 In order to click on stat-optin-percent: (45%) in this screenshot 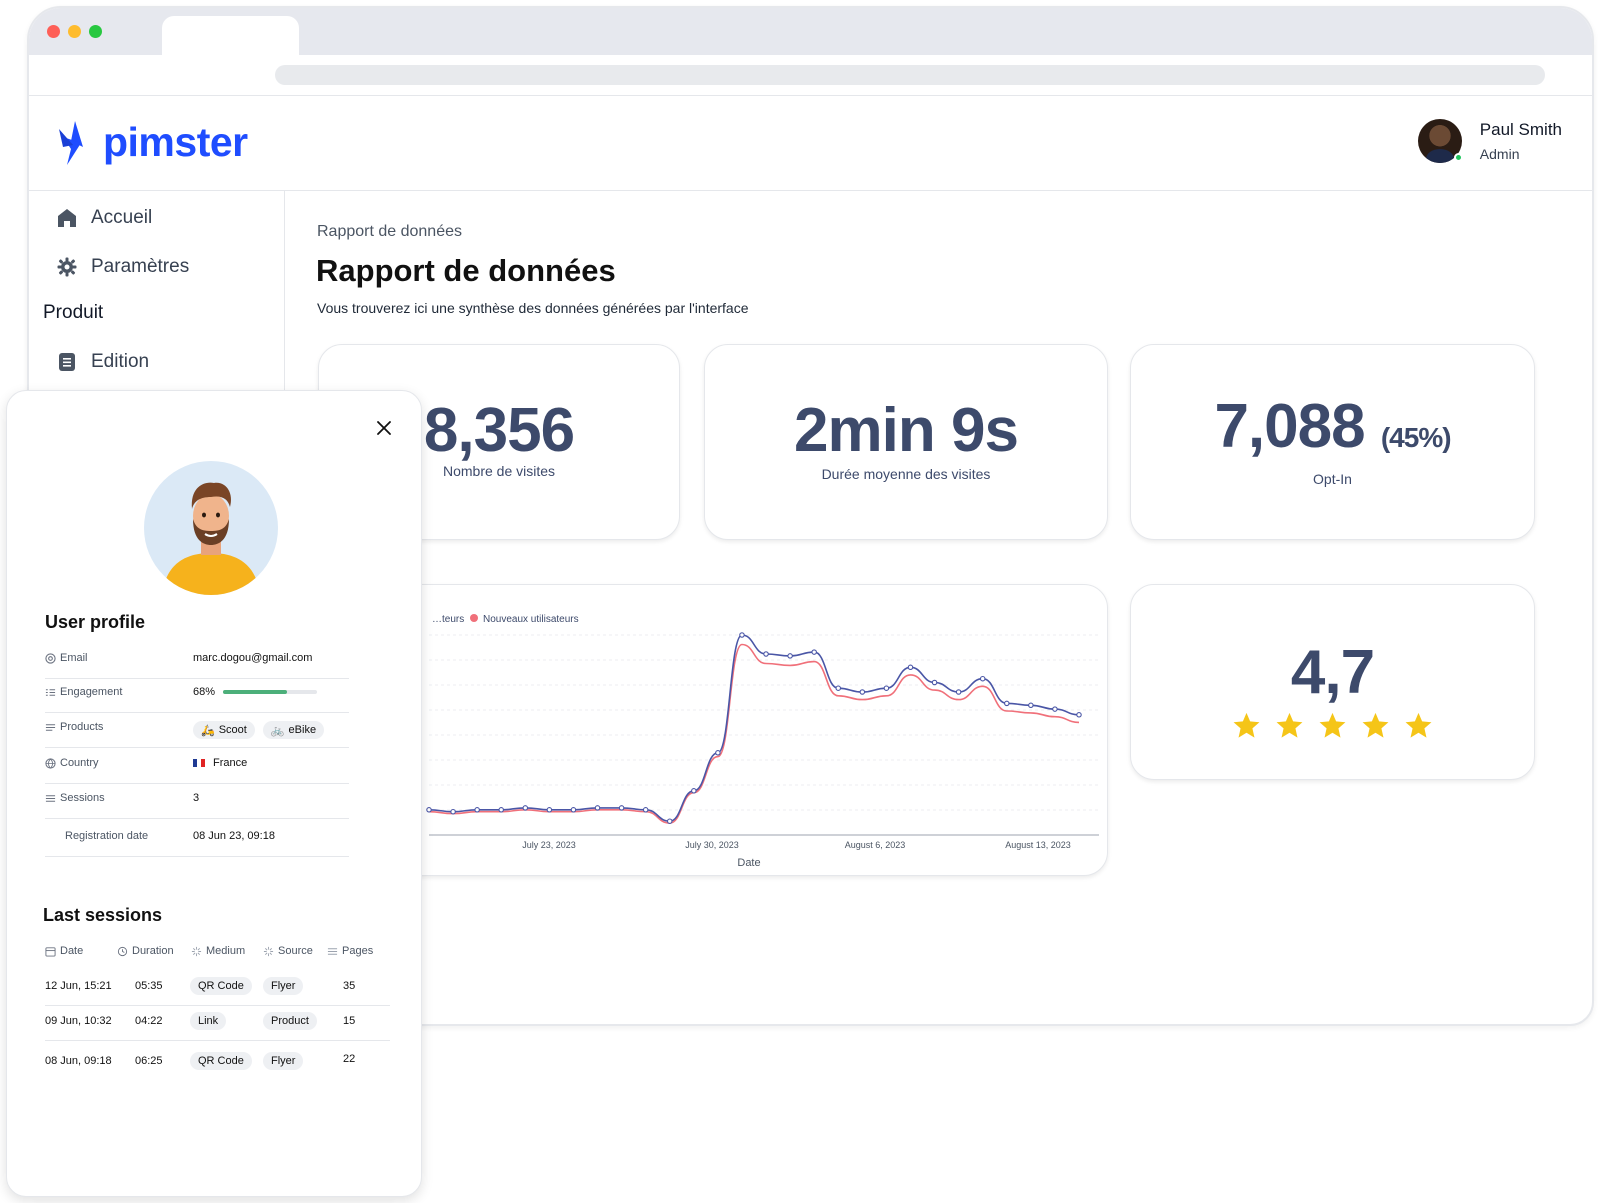, I will do `click(1416, 437)`.